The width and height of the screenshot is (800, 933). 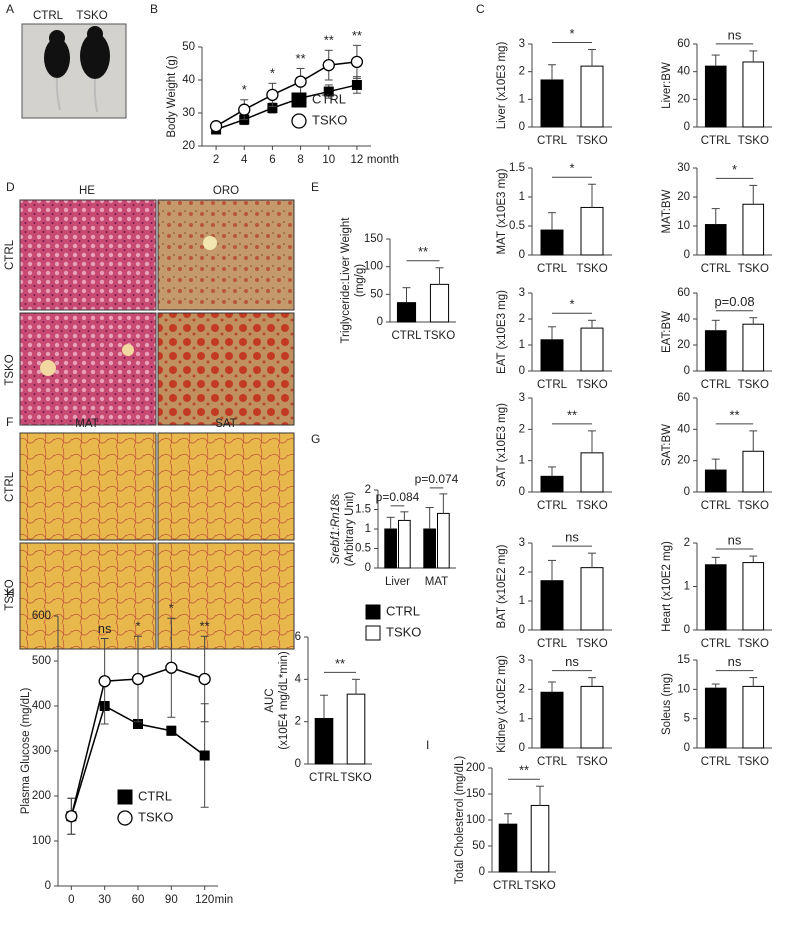 What do you see at coordinates (383, 160) in the screenshot?
I see `x-axis-label: month` at bounding box center [383, 160].